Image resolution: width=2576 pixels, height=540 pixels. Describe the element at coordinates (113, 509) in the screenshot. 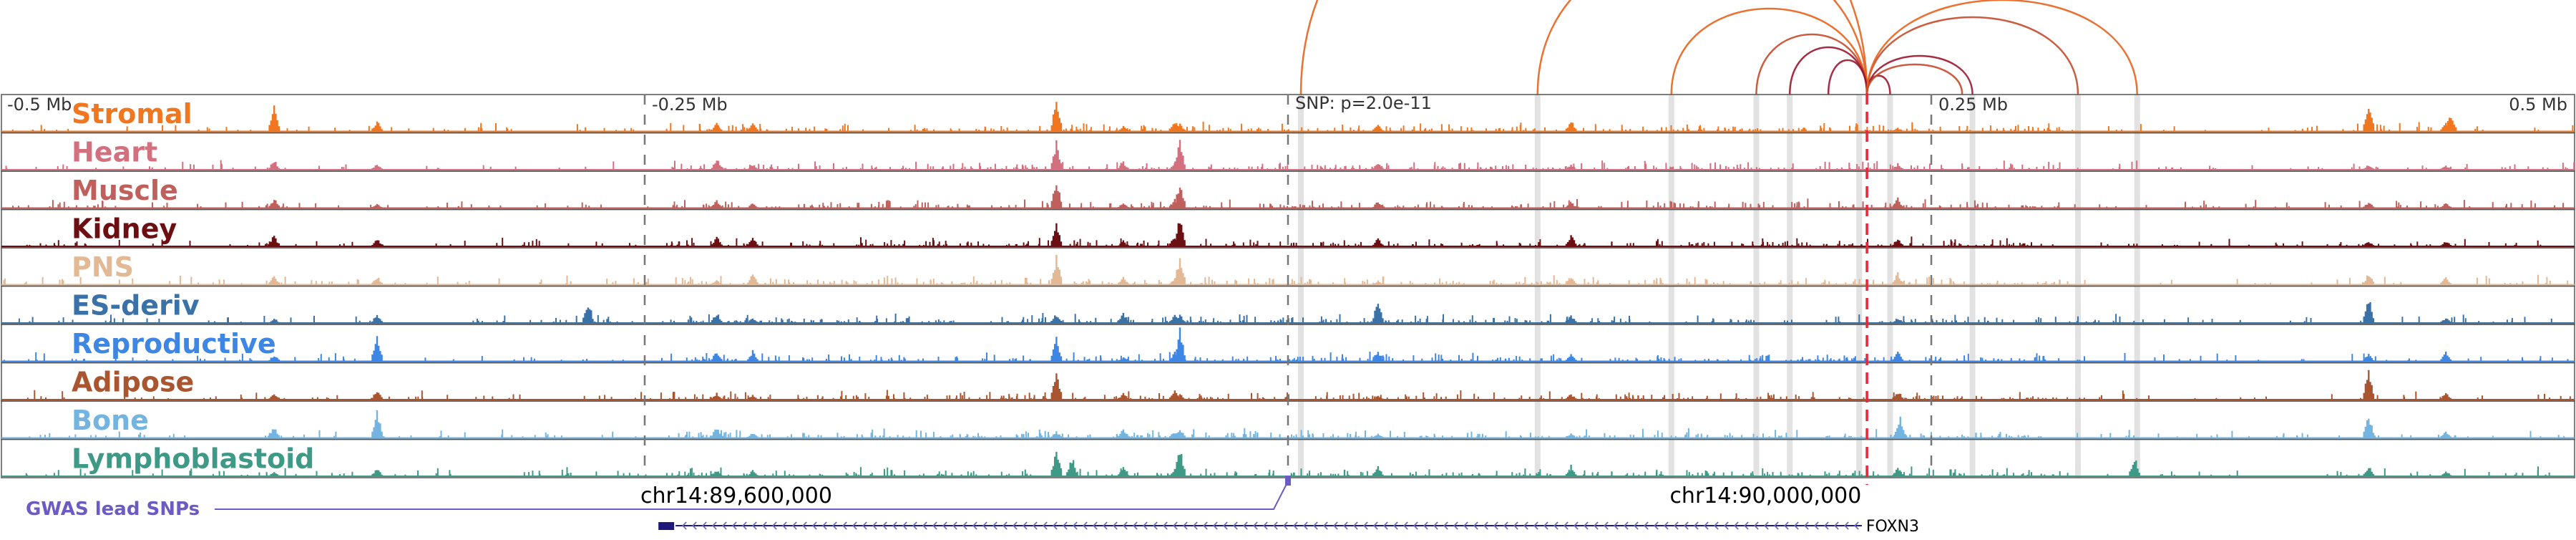

I see `gwas-label: GWAS lead SNPs` at that location.